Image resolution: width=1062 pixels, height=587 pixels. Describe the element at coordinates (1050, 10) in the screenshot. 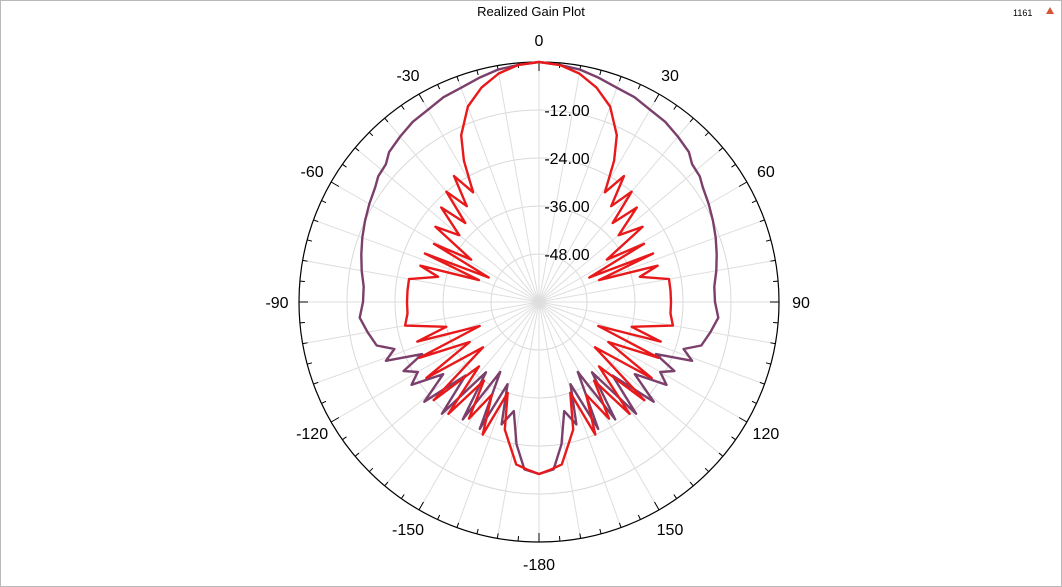

I see `marker-icon` at that location.